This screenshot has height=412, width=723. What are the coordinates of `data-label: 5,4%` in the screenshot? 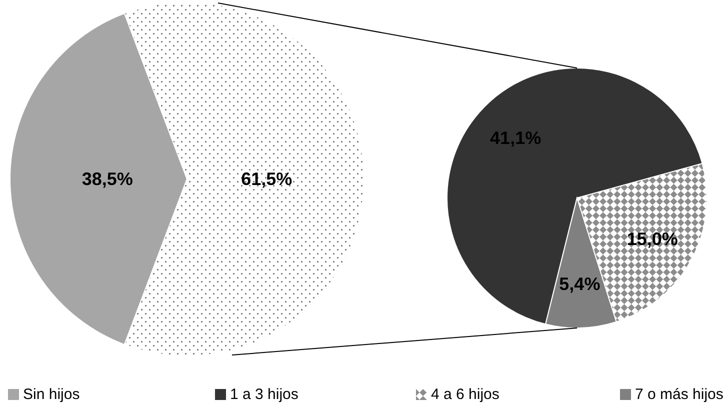 It's located at (579, 284).